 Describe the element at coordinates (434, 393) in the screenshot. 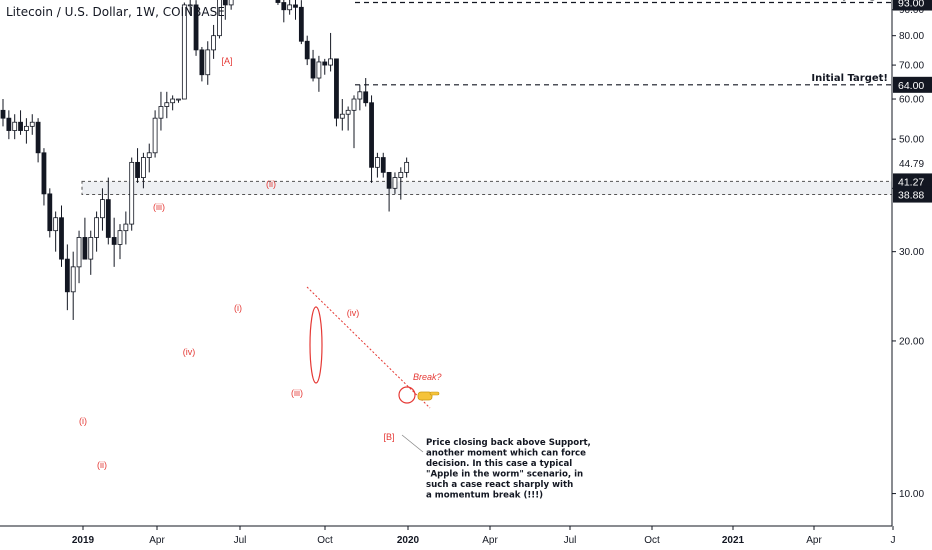

I see `hand-finger` at that location.